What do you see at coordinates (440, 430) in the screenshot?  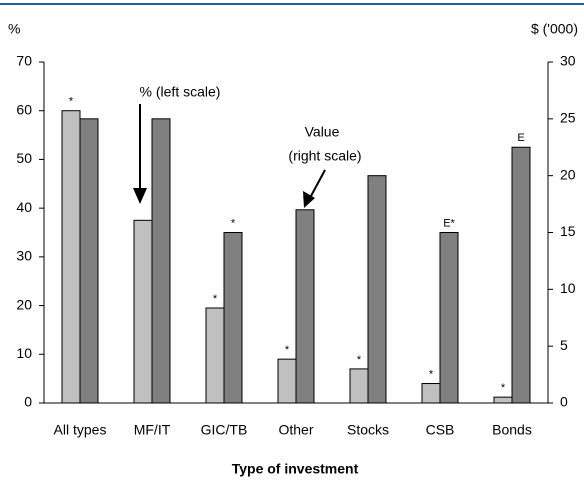 I see `x-tick-label: CSB` at bounding box center [440, 430].